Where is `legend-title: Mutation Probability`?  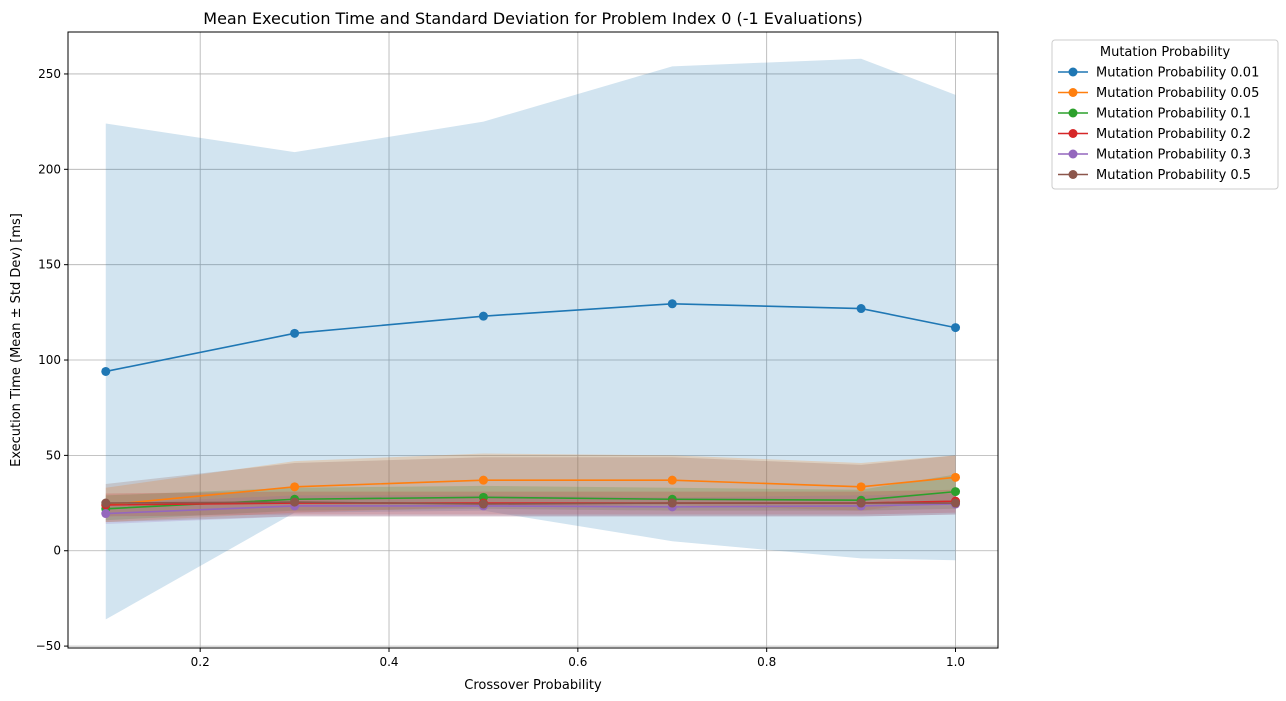
legend-title: Mutation Probability is located at coordinates (1165, 52).